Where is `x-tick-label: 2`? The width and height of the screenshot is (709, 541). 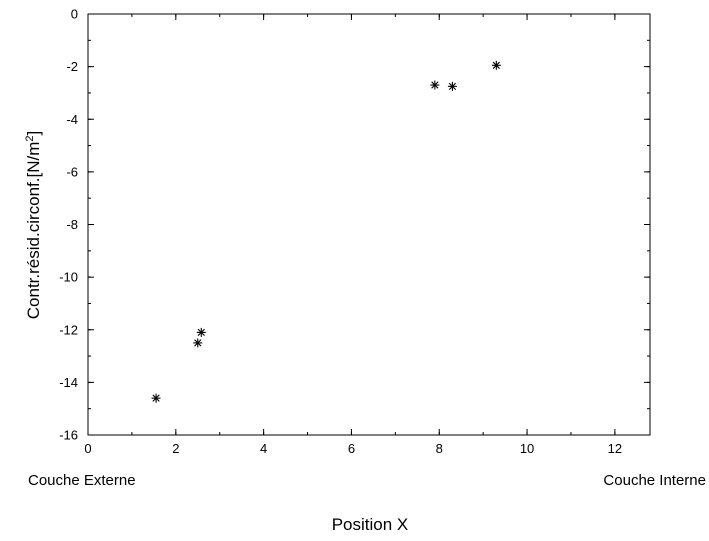
x-tick-label: 2 is located at coordinates (175, 448).